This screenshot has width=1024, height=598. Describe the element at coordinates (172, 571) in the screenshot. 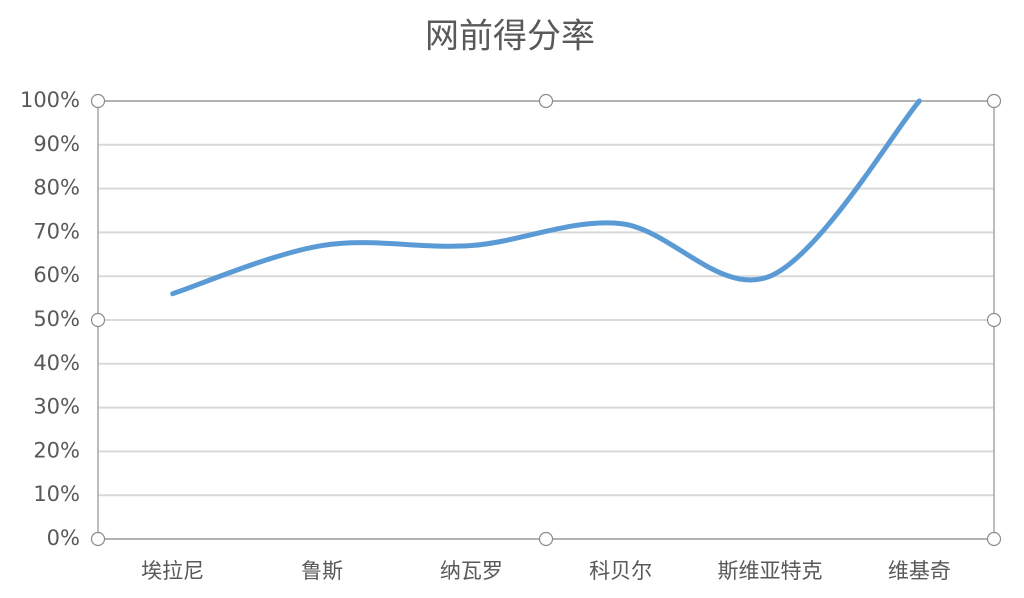

I see `x-tick-label: 埃拉尼` at that location.